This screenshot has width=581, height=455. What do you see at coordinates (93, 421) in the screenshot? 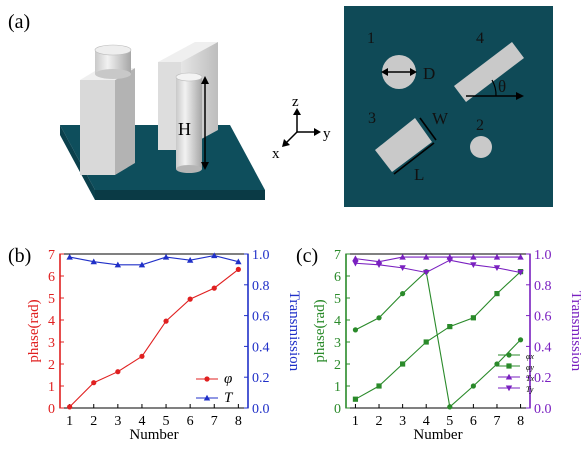
I see `chart-b-xtick-label: 2` at bounding box center [93, 421].